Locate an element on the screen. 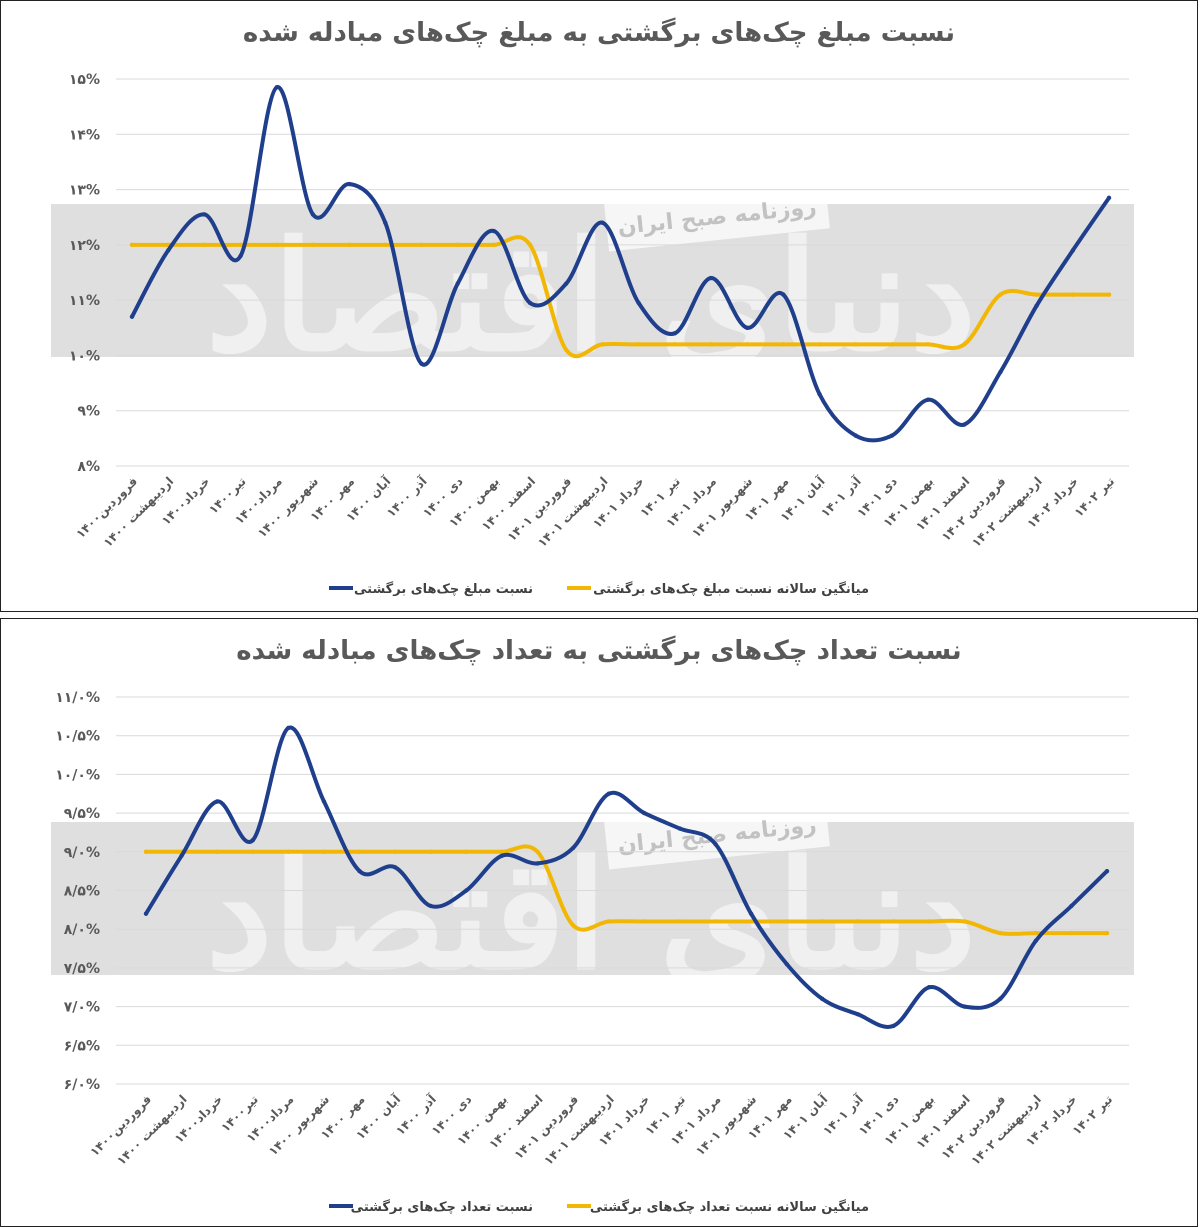 The width and height of the screenshot is (1200, 1227). y-tick-label: ۷/۵% is located at coordinates (82, 969).